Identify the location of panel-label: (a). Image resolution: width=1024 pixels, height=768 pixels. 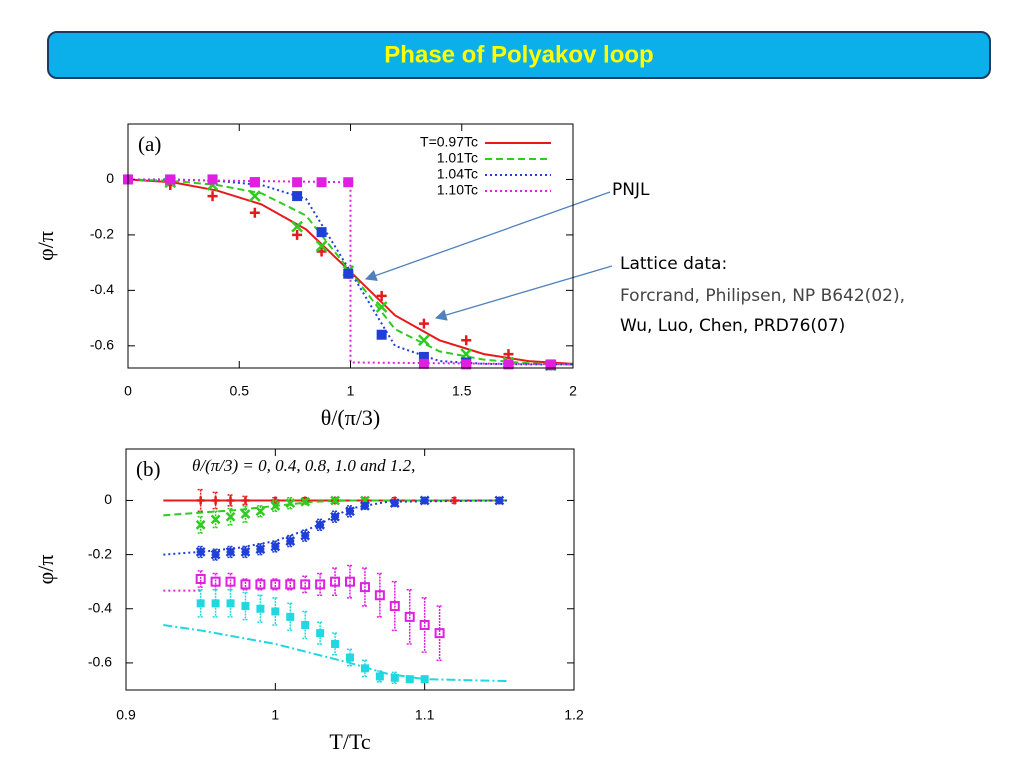
(149, 144).